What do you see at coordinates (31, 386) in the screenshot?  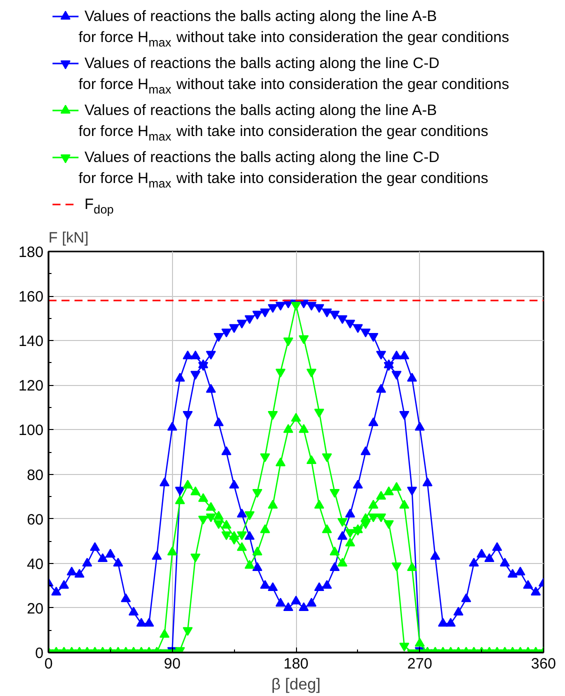 I see `y-tick-label: 120` at bounding box center [31, 386].